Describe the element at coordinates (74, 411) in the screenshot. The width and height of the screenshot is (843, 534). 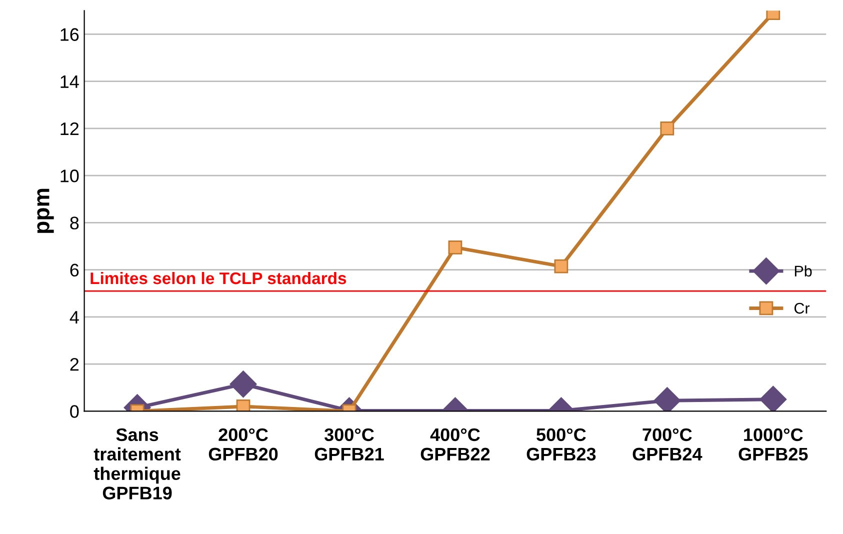
I see `y-tick-label: 0` at that location.